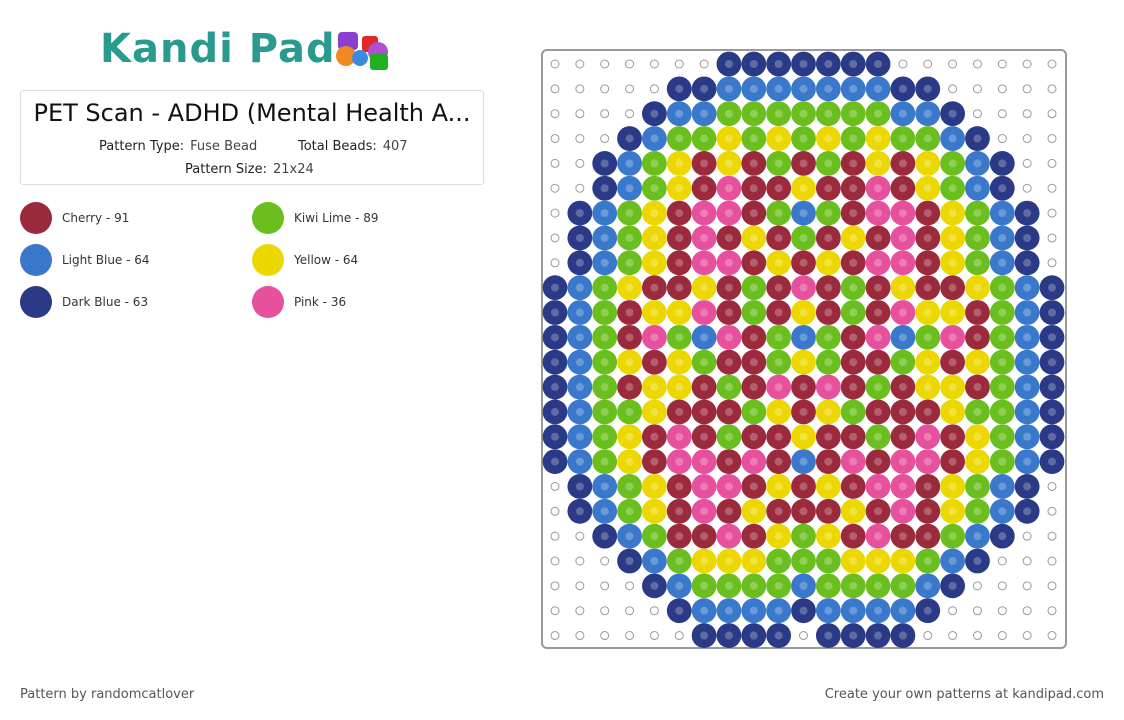  What do you see at coordinates (224, 146) in the screenshot?
I see `field-value: Fuse Bead` at bounding box center [224, 146].